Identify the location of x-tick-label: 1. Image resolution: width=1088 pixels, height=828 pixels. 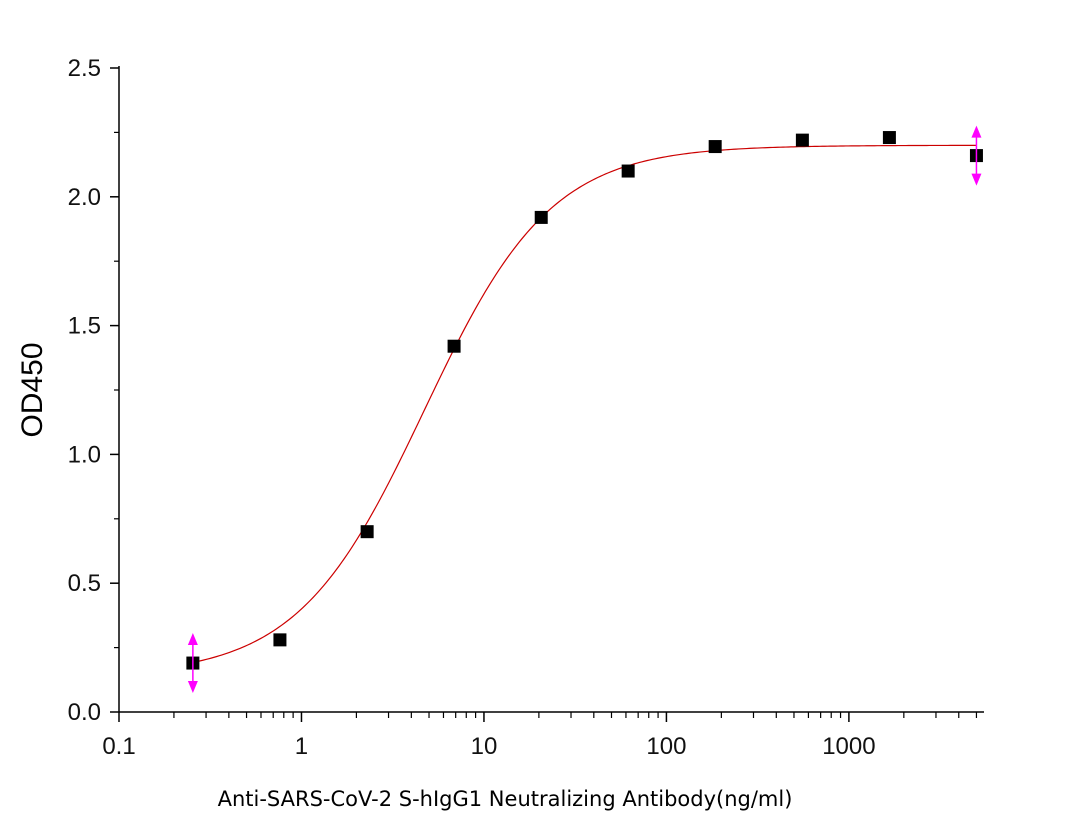
(301, 746).